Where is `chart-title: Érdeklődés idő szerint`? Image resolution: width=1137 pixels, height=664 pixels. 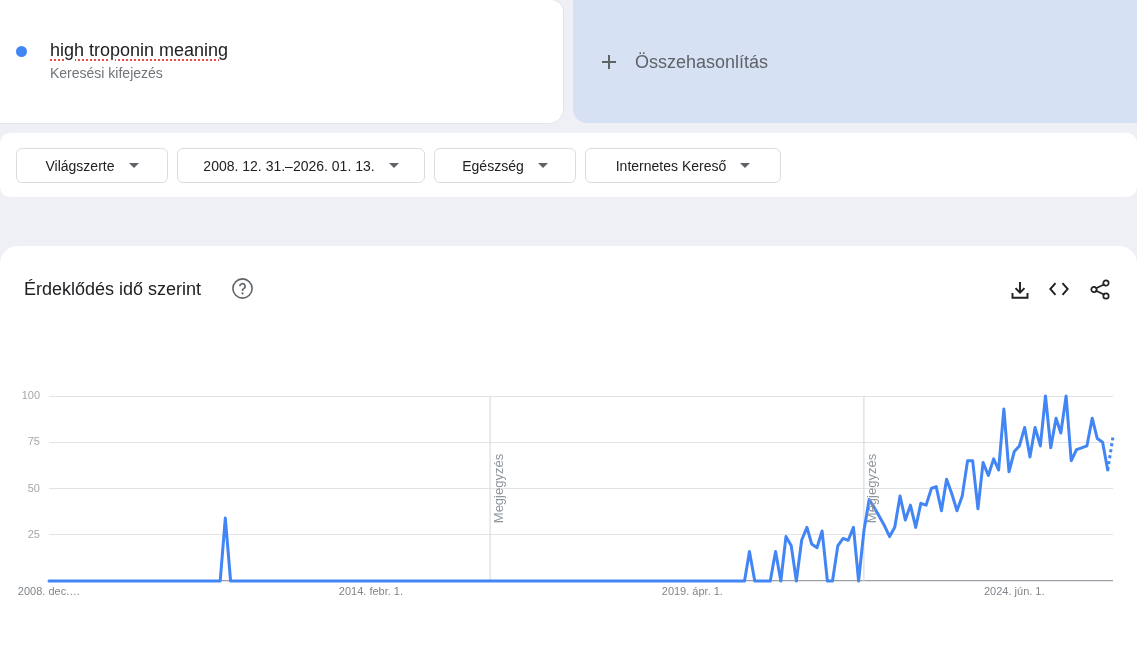 chart-title: Érdeklődés idő szerint is located at coordinates (113, 289).